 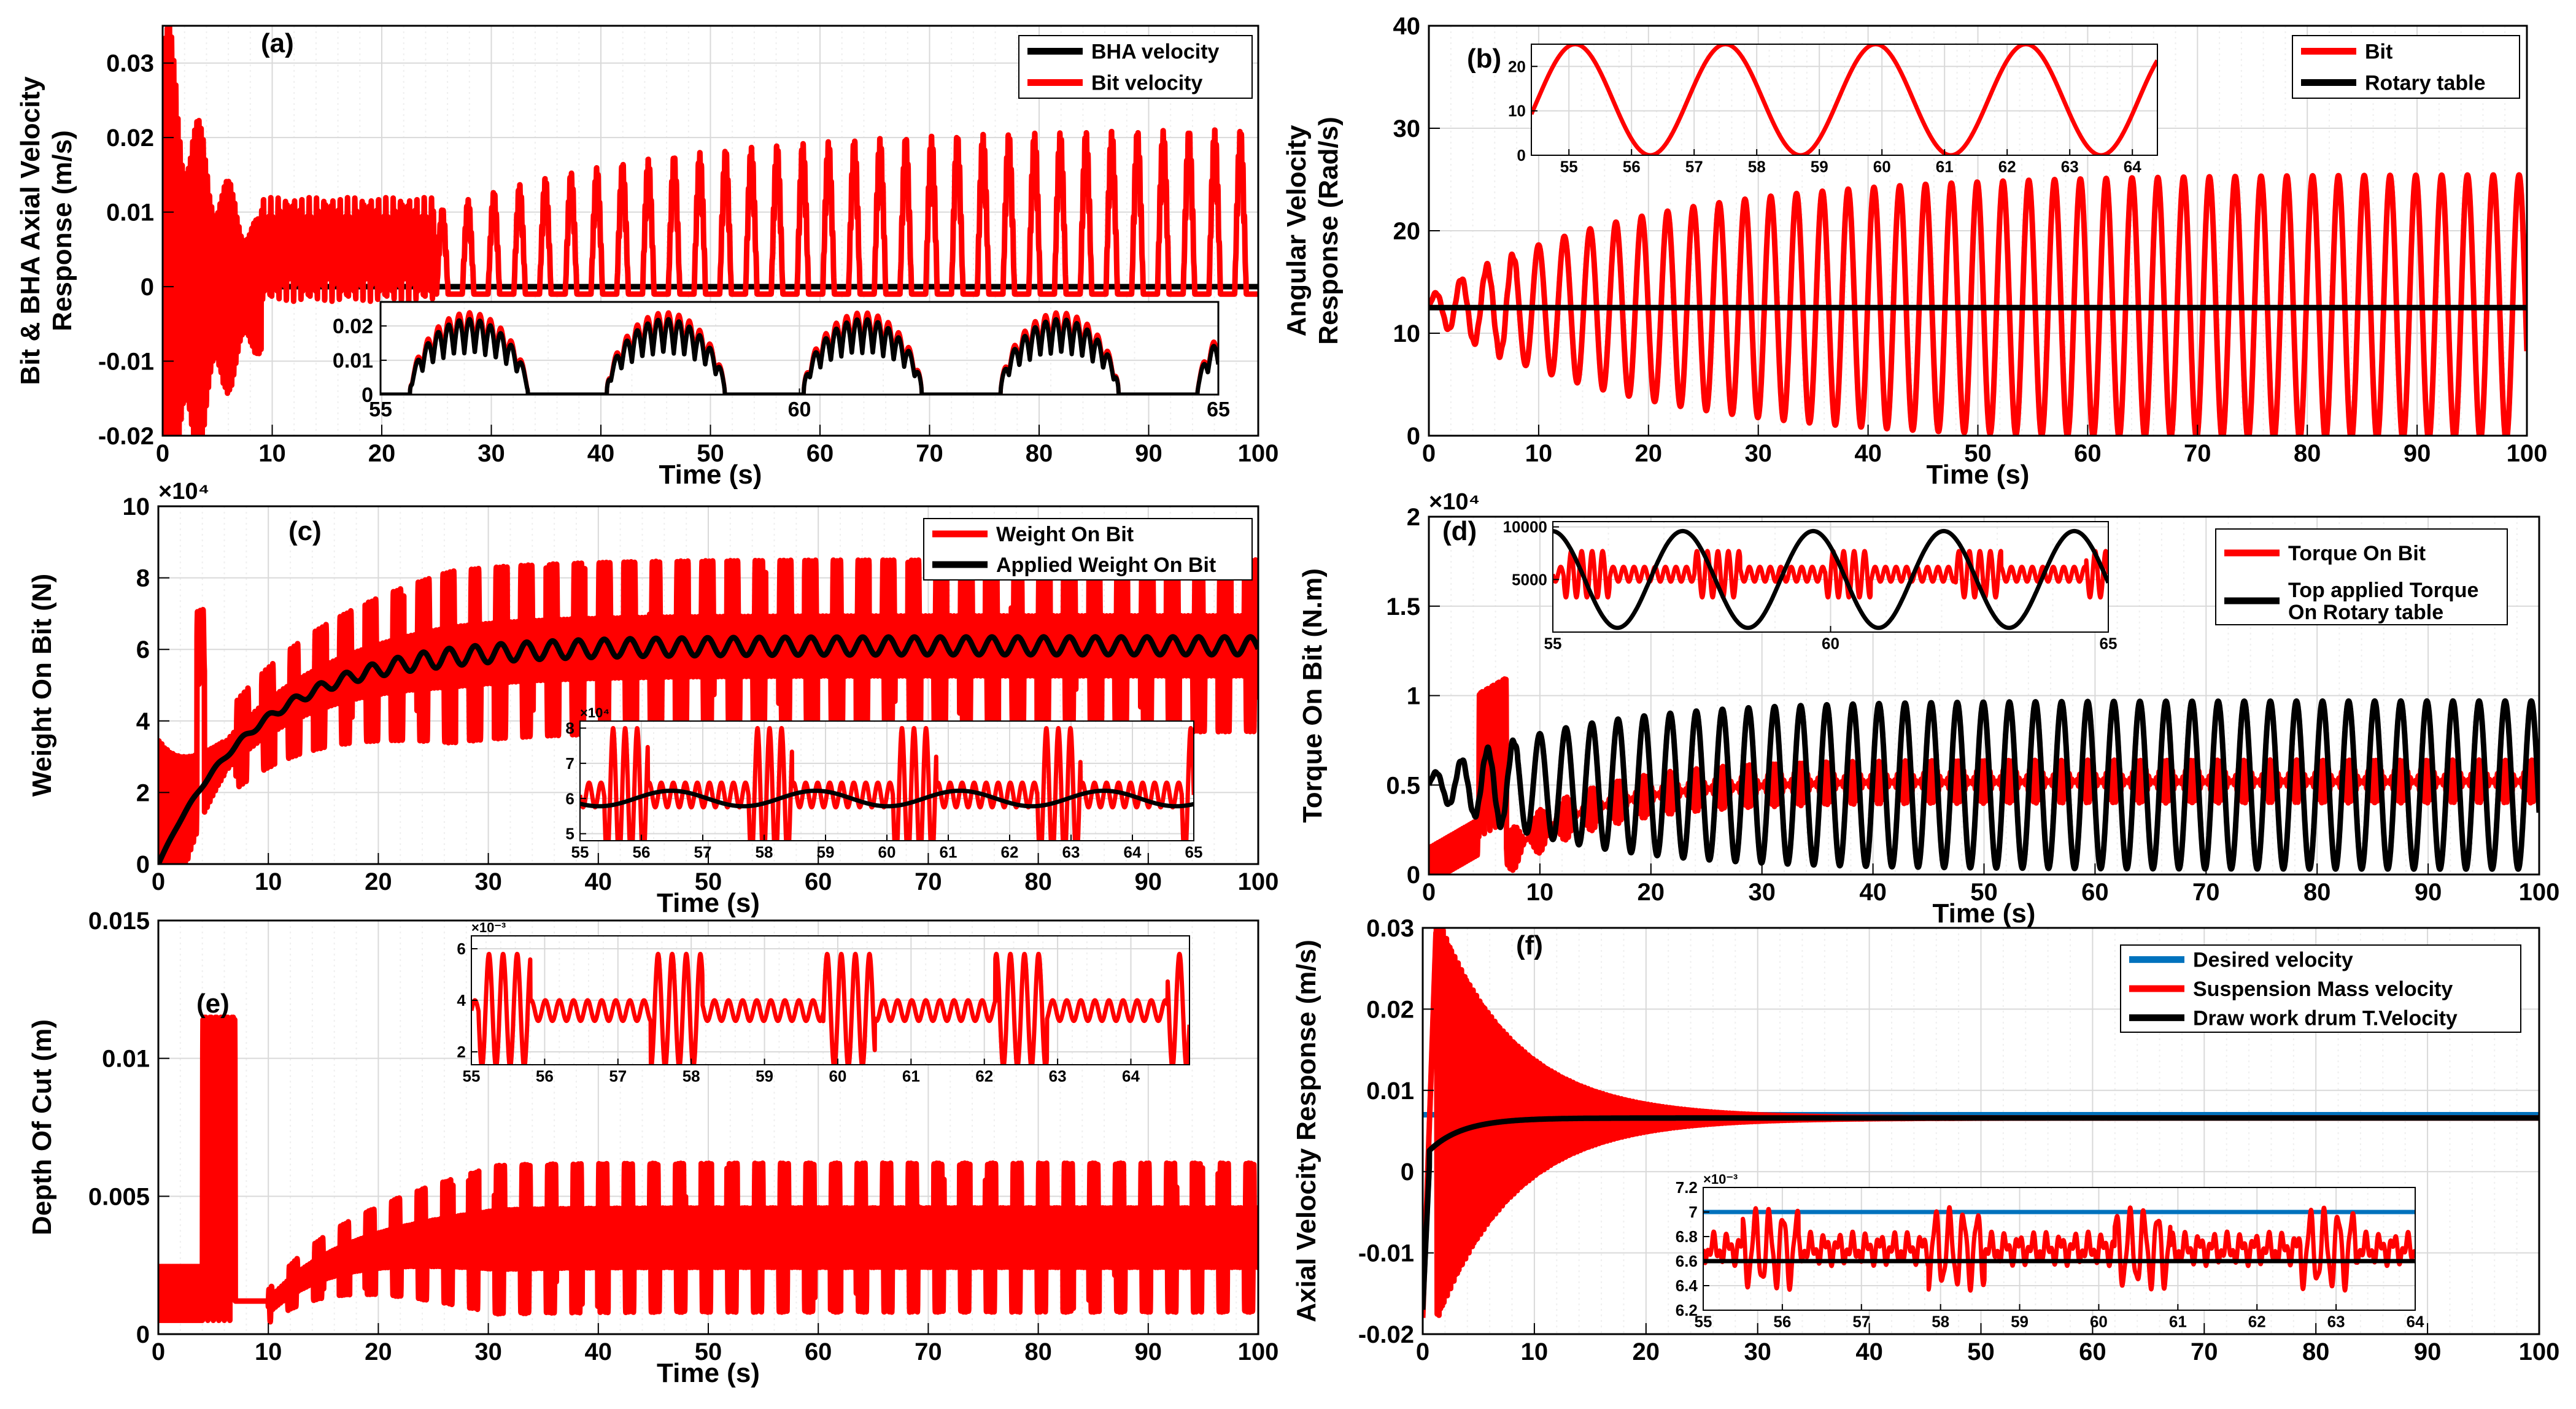 What do you see at coordinates (1407, 26) in the screenshot?
I see `panel-b-ytick-label: 40` at bounding box center [1407, 26].